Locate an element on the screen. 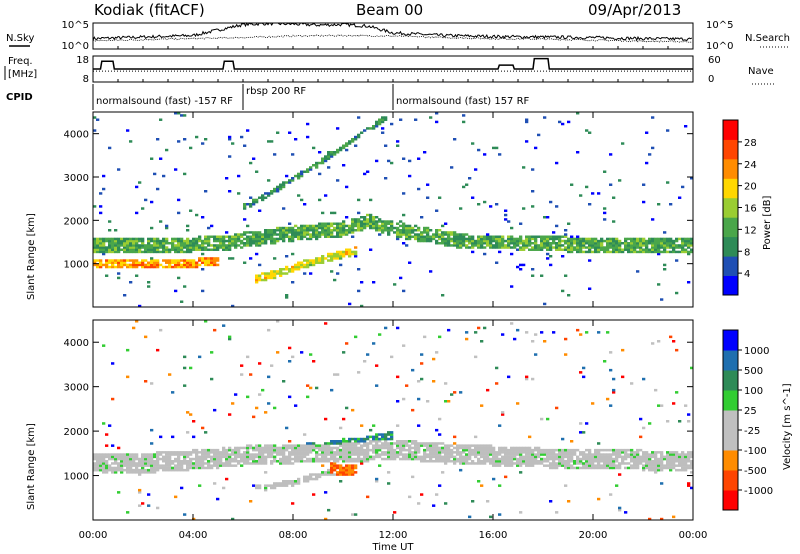  colorbar-tick-label: 20 is located at coordinates (750, 187).